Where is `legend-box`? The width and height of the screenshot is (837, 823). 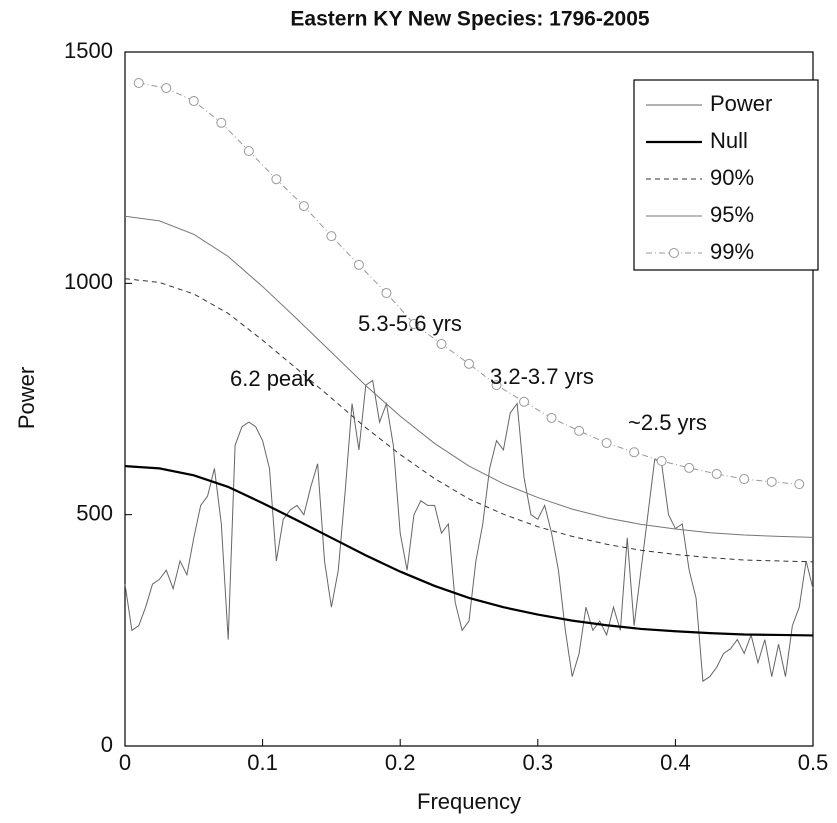 legend-box is located at coordinates (726, 175).